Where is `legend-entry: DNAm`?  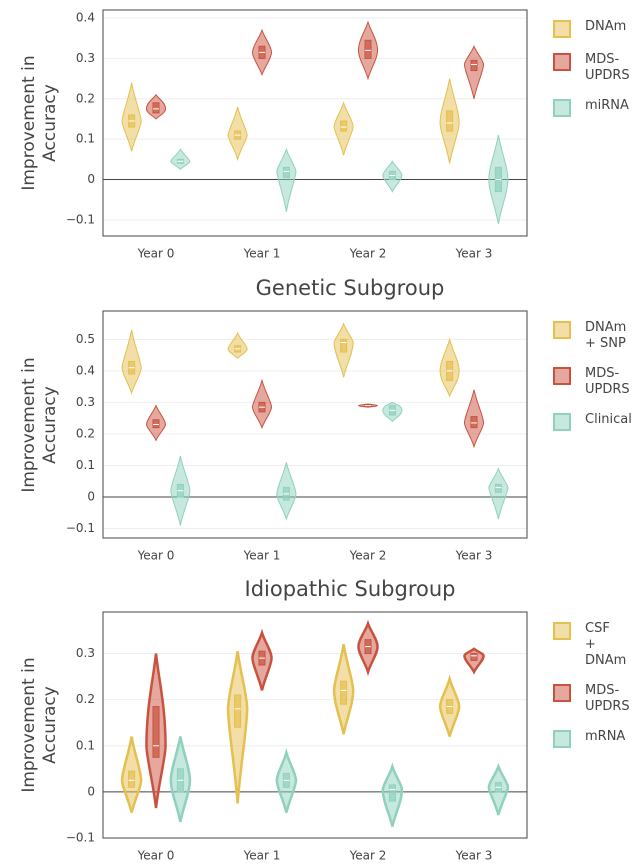 legend-entry: DNAm is located at coordinates (591, 28).